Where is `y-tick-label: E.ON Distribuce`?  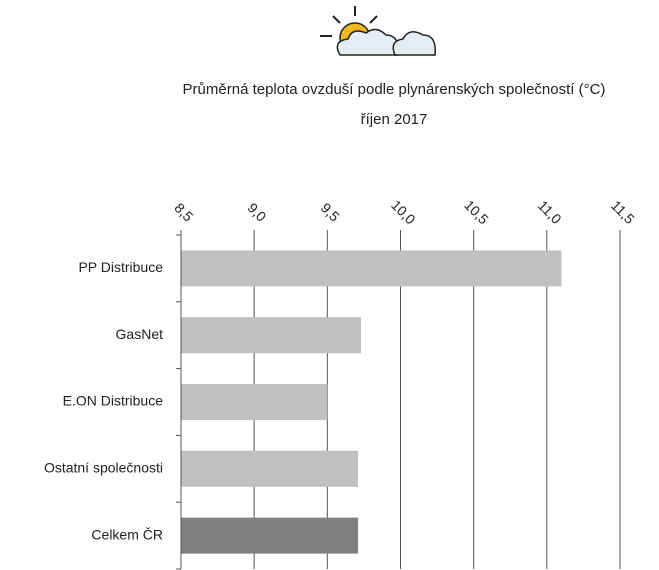
y-tick-label: E.ON Distribuce is located at coordinates (113, 401).